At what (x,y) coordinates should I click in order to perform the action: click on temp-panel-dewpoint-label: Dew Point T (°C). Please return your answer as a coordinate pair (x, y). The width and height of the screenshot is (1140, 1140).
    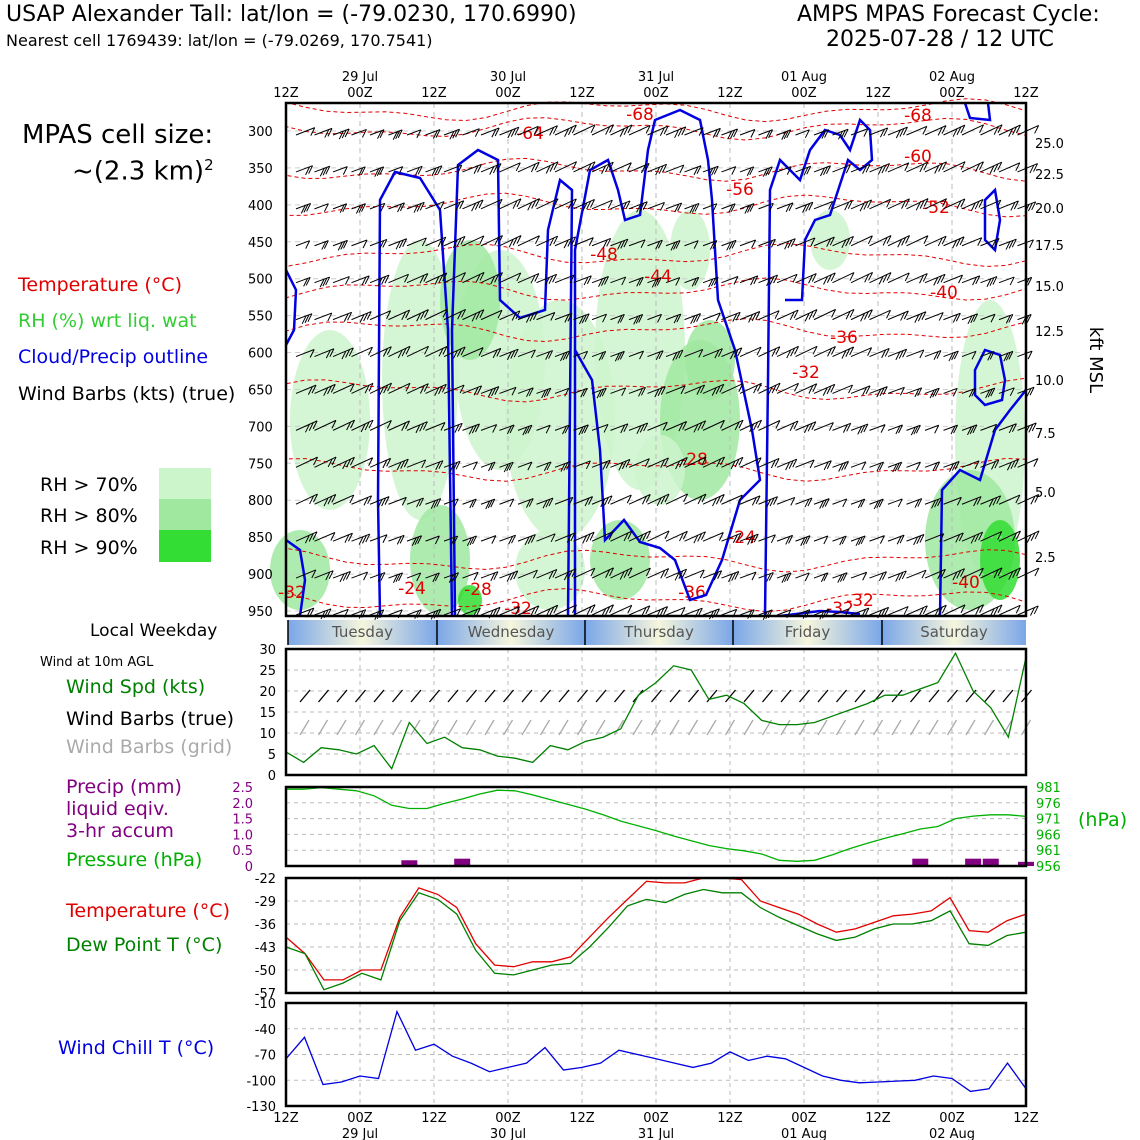
    Looking at the image, I should click on (144, 945).